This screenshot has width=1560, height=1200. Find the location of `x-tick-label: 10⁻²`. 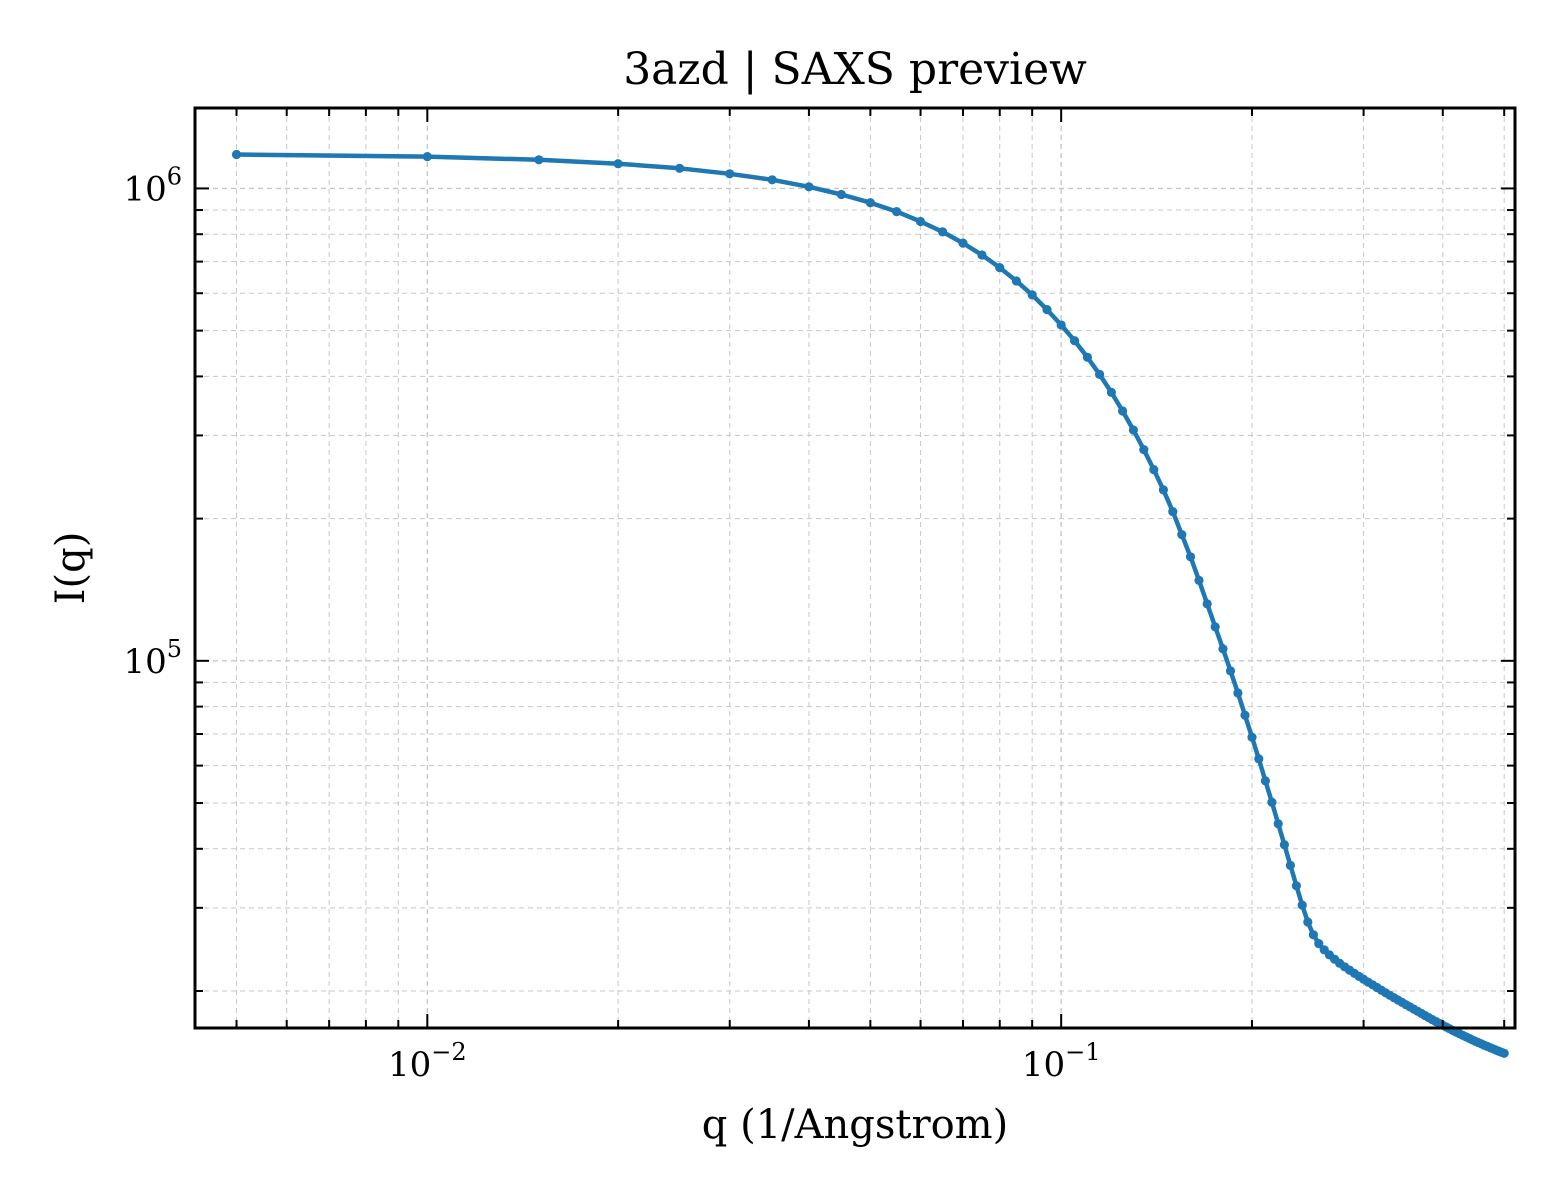

x-tick-label: 10⁻² is located at coordinates (427, 1061).